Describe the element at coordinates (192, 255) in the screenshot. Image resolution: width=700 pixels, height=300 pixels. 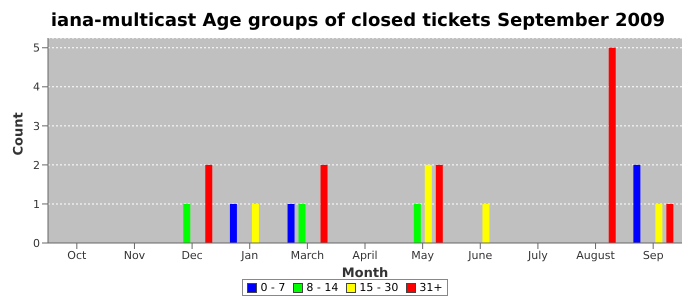
I see `x-tick-label: Dec` at that location.